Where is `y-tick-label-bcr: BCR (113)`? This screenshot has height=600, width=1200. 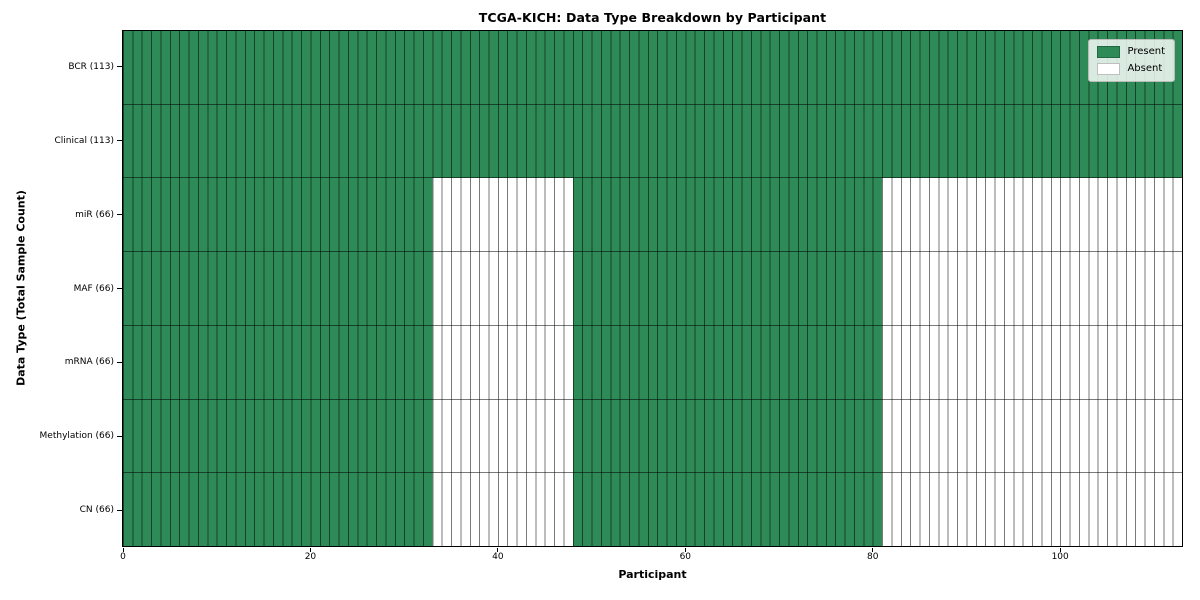
y-tick-label-bcr: BCR (113) is located at coordinates (91, 66).